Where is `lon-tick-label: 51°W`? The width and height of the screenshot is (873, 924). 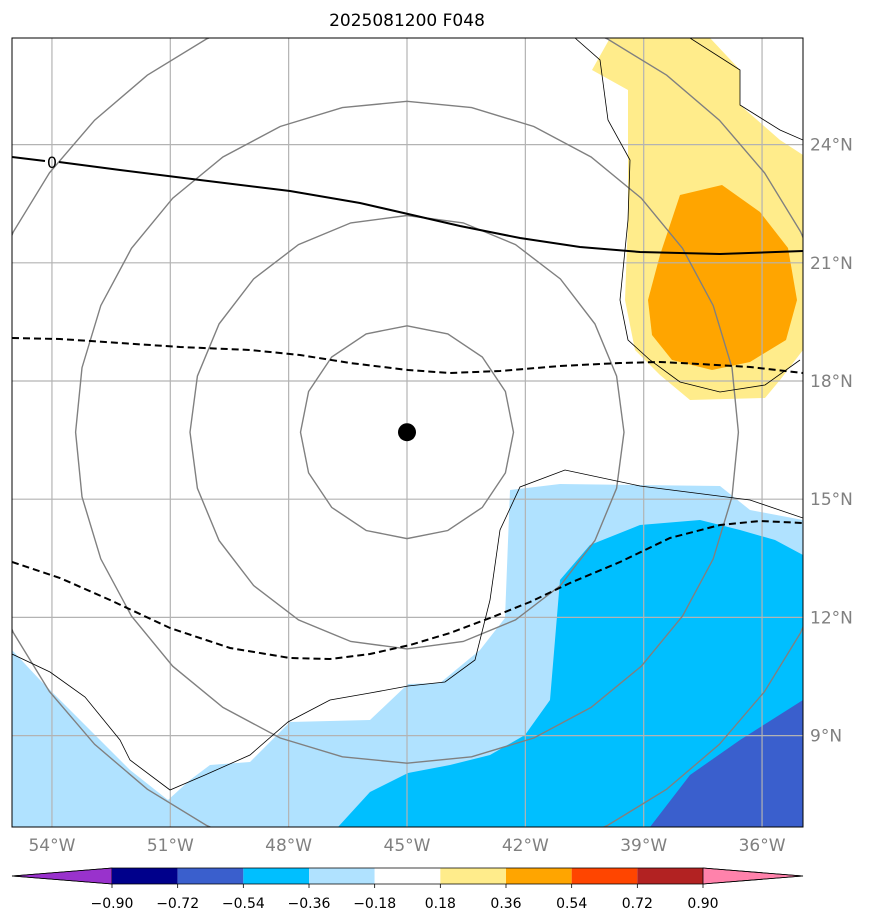 lon-tick-label: 51°W is located at coordinates (170, 846).